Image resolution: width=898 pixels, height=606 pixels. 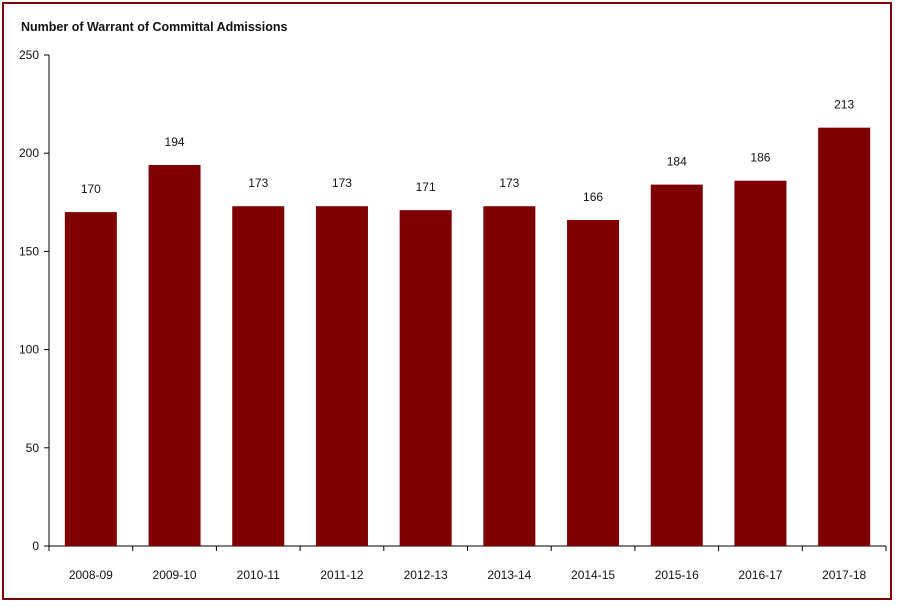 I want to click on data-label-2010-11: 173, so click(x=258, y=183).